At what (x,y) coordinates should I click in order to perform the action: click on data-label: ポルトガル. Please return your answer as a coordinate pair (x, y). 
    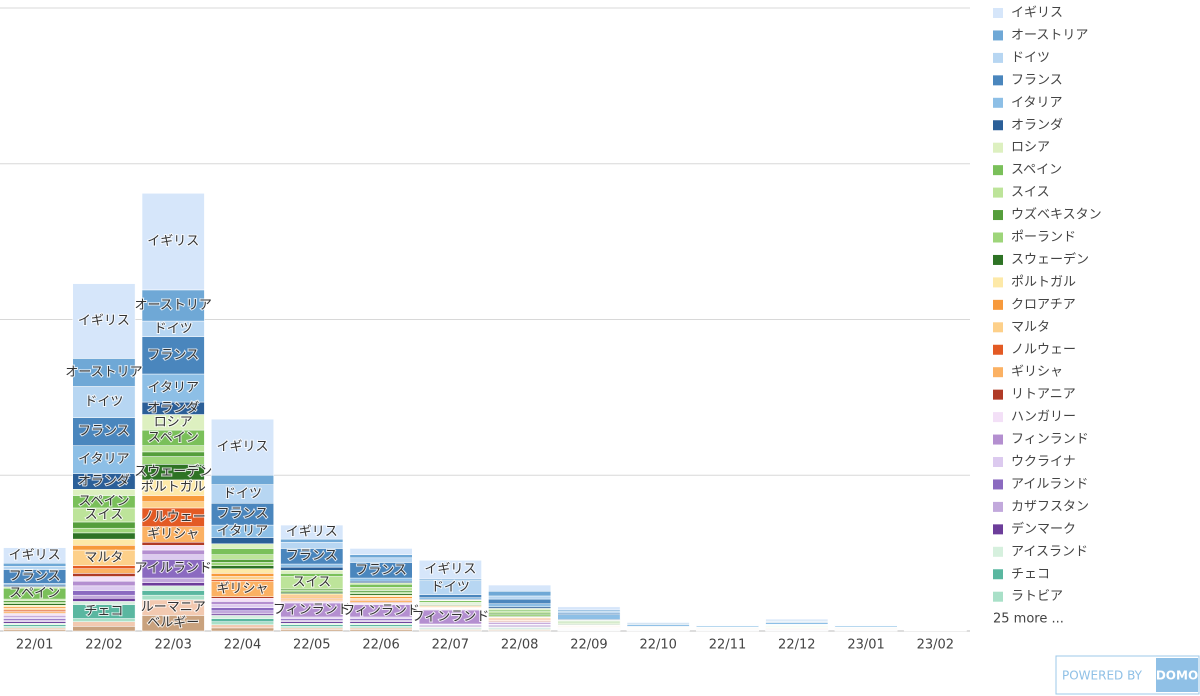
    Looking at the image, I should click on (173, 487).